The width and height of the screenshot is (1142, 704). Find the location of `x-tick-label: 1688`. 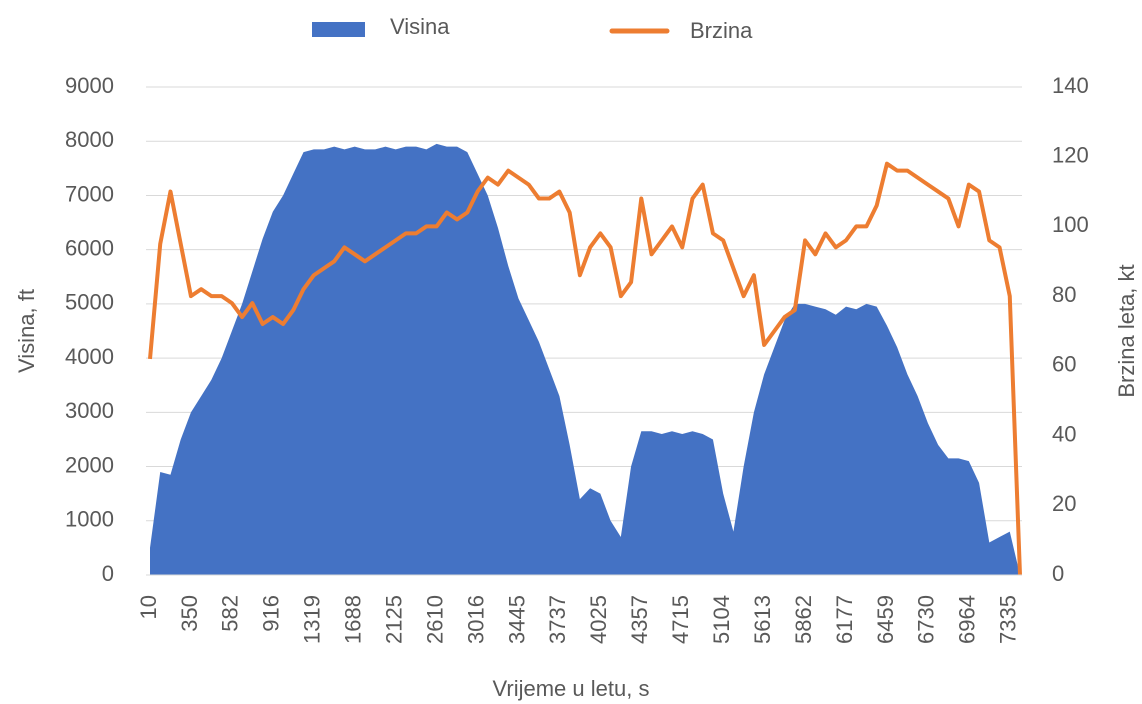

x-tick-label: 1688 is located at coordinates (353, 619).